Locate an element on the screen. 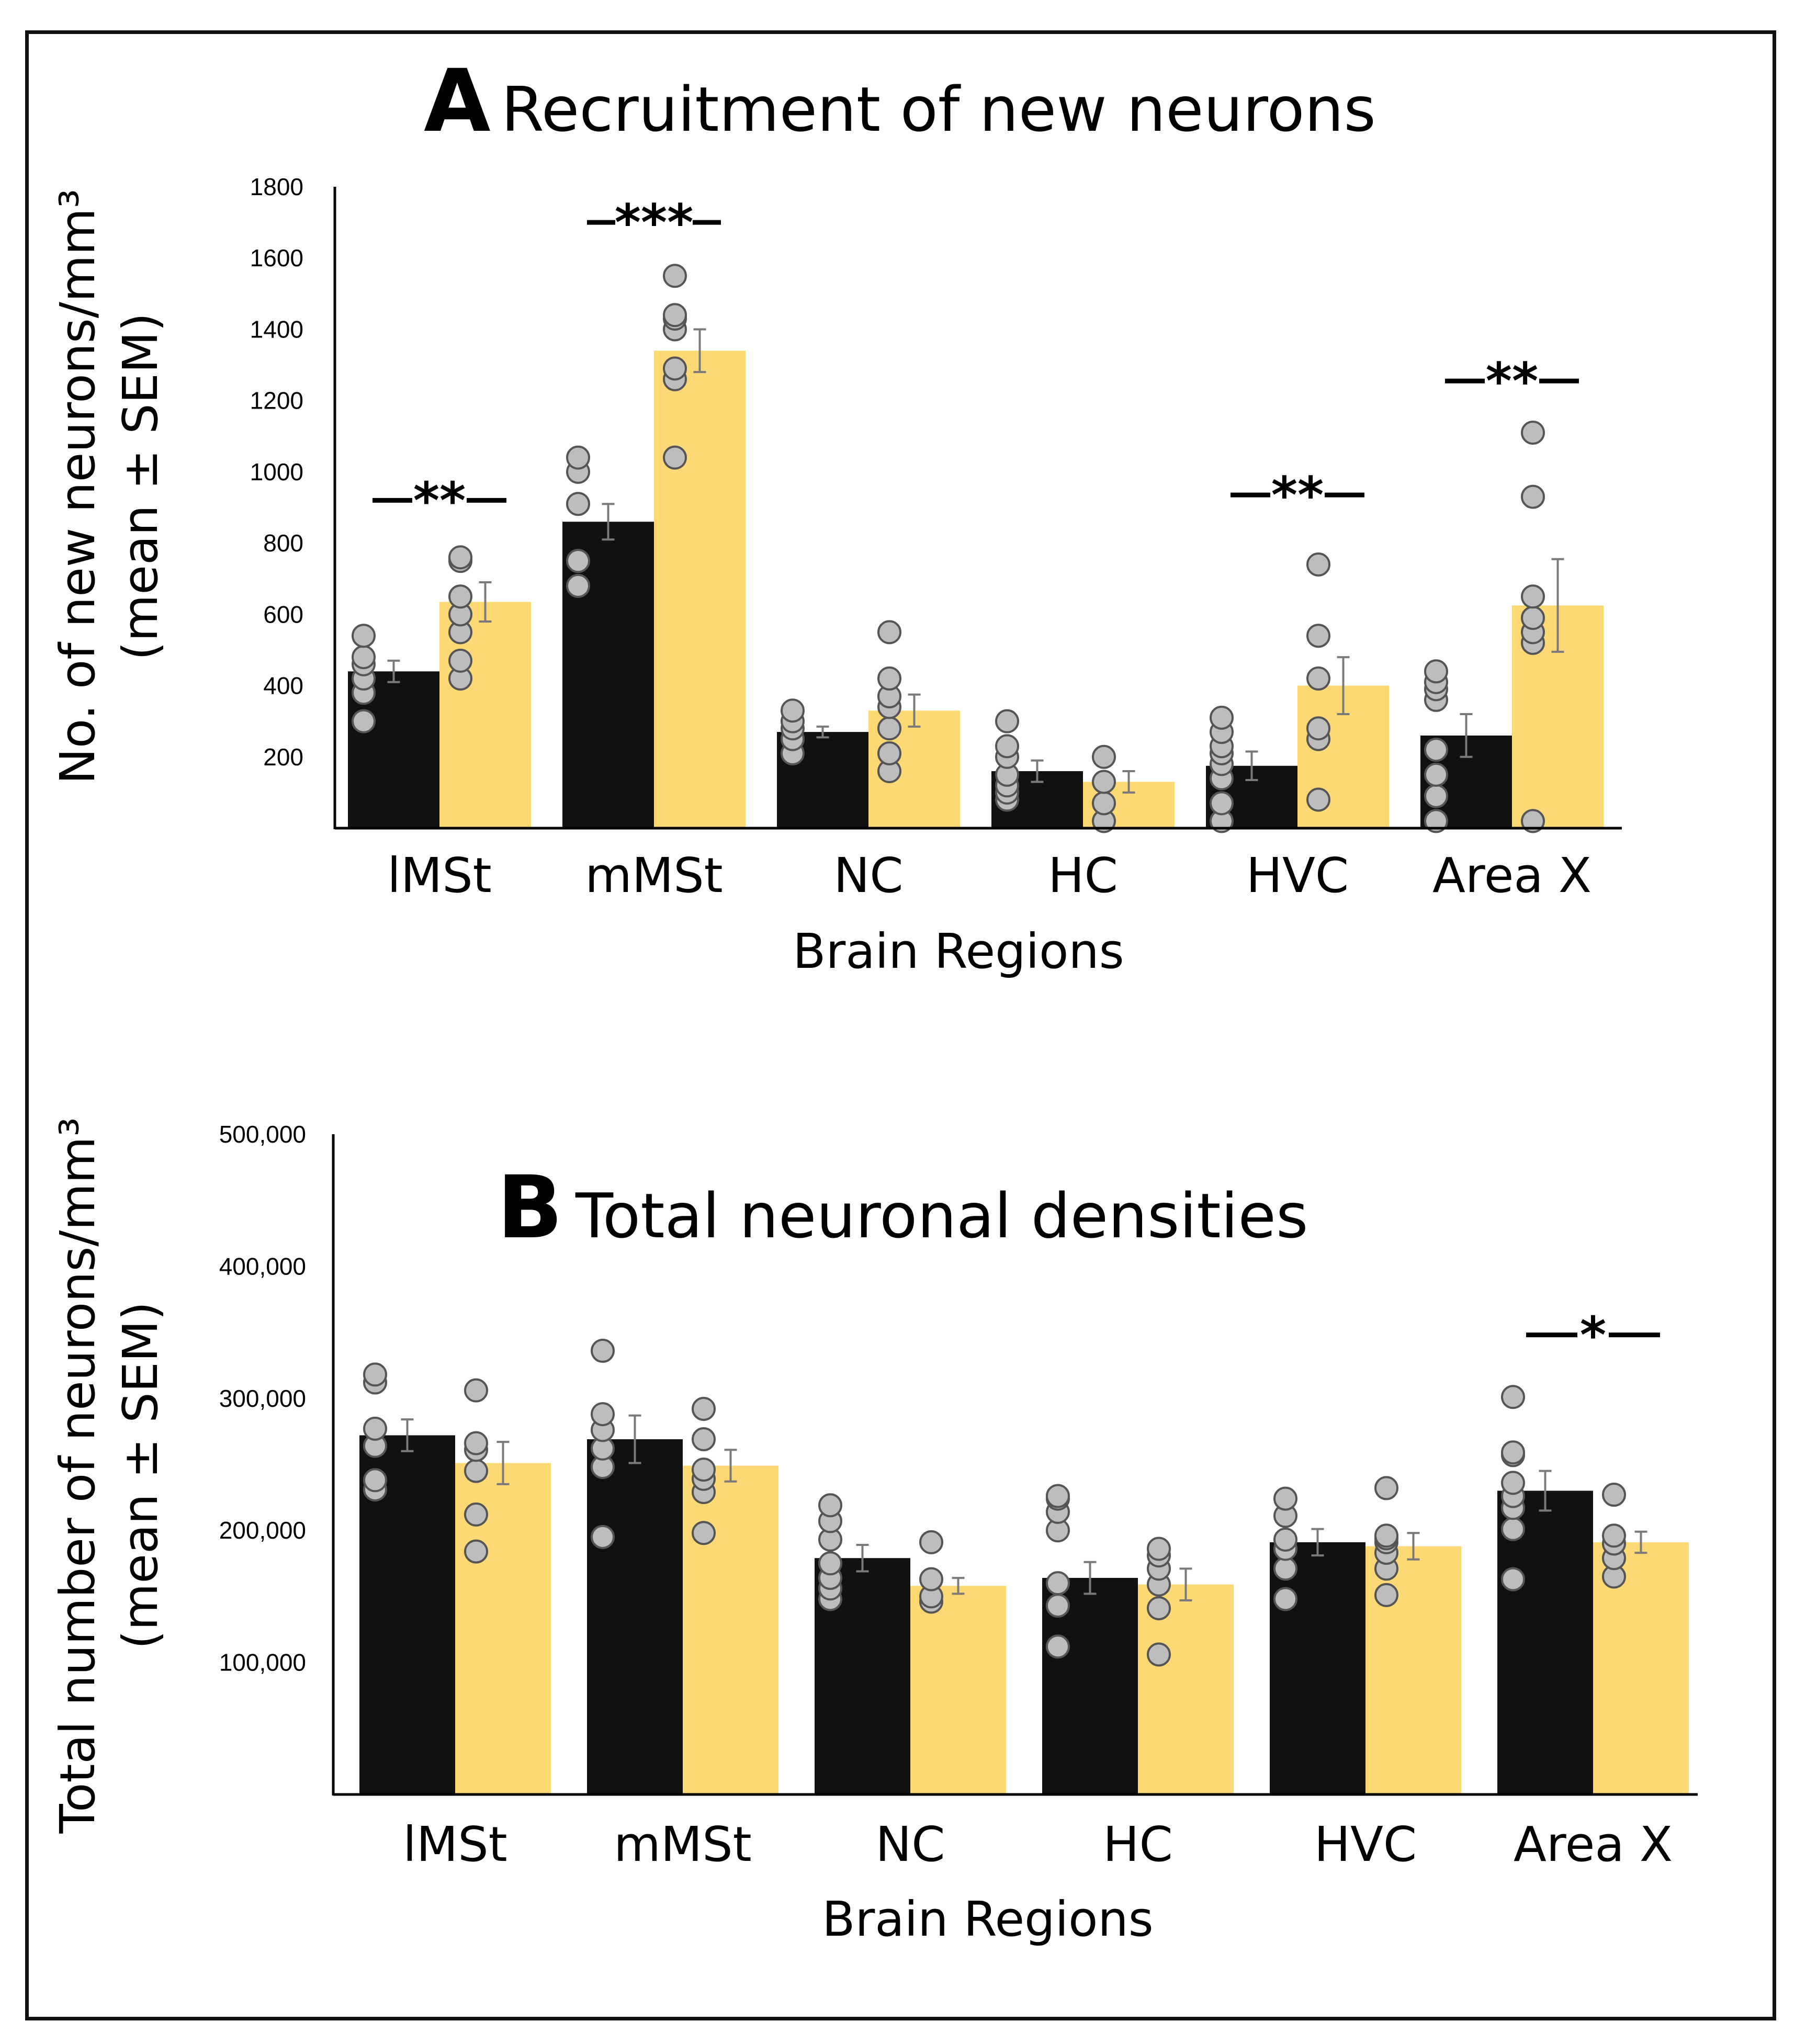 This screenshot has height=2044, width=1806. panel-a-letter: A is located at coordinates (457, 101).